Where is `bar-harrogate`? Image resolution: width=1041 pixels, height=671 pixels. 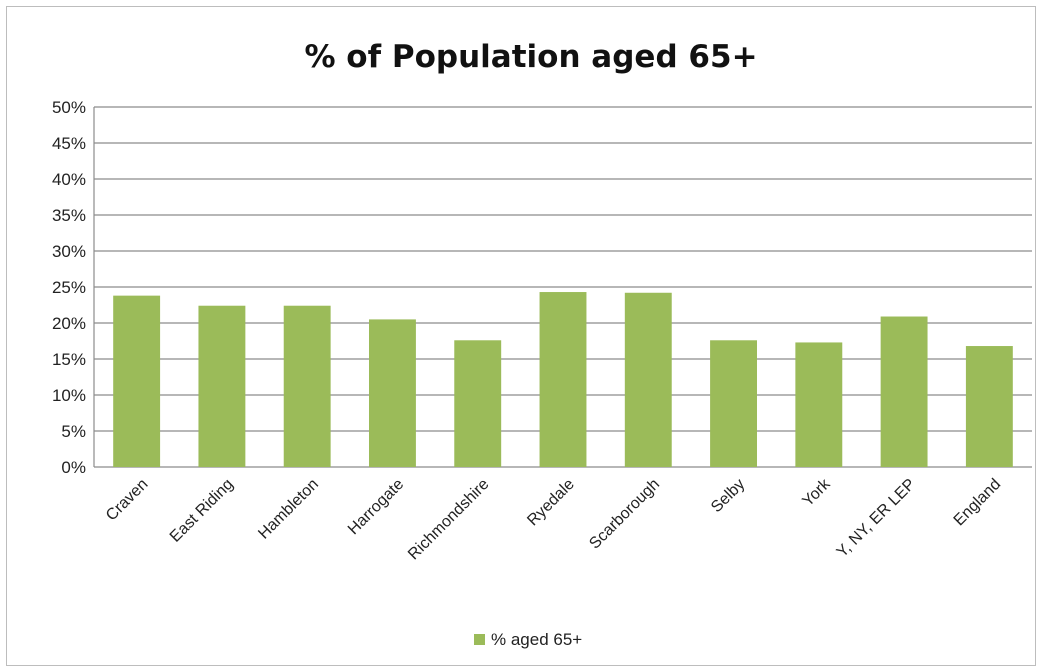 bar-harrogate is located at coordinates (392, 393).